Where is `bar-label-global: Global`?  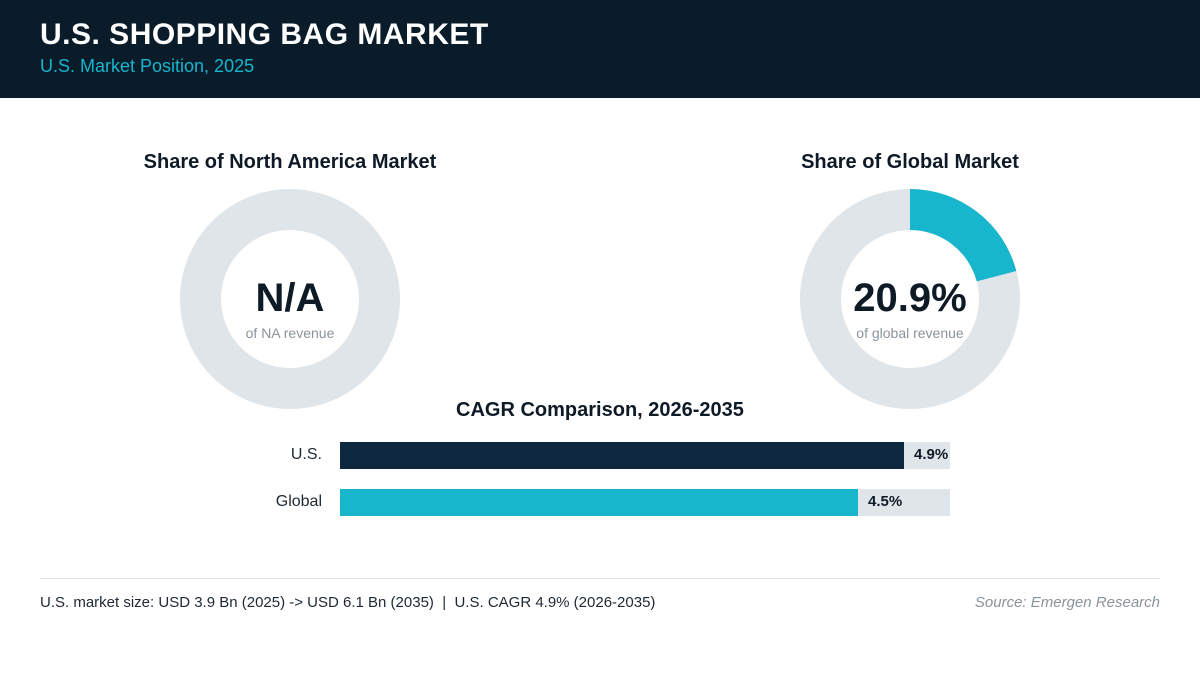 bar-label-global: Global is located at coordinates (298, 501).